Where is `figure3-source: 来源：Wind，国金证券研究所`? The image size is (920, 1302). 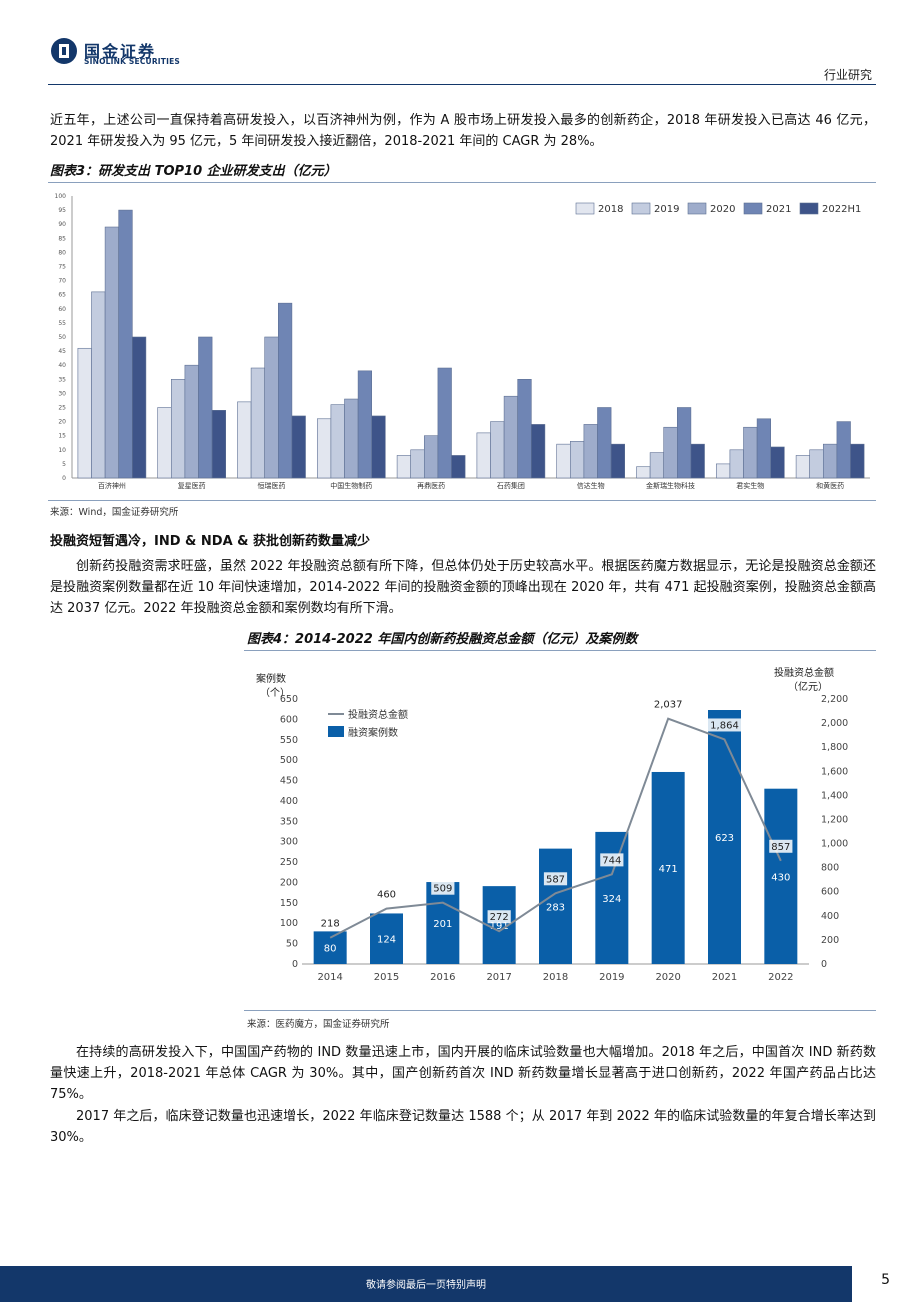
figure3-source: 来源：Wind，国金证券研究所 is located at coordinates (114, 512).